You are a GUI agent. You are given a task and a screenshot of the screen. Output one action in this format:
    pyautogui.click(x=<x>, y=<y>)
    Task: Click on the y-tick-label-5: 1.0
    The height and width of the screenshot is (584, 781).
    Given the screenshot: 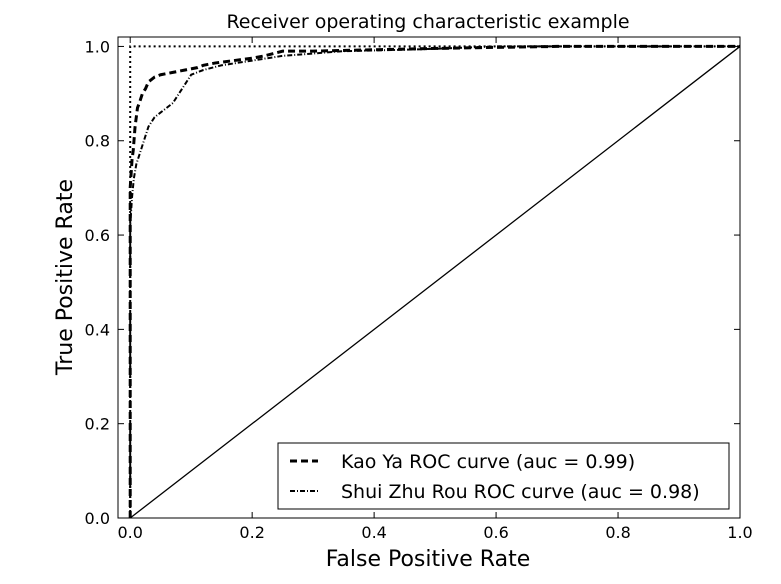 What is the action you would take?
    pyautogui.click(x=97, y=46)
    